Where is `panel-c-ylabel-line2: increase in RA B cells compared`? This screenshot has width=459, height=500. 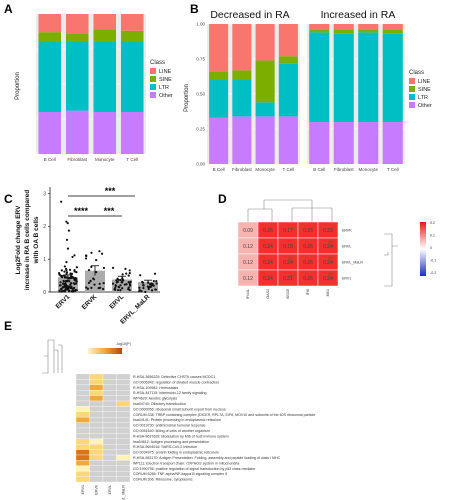
panel-c-ylabel-line2: increase in RA B cells compared is located at coordinates (27, 240).